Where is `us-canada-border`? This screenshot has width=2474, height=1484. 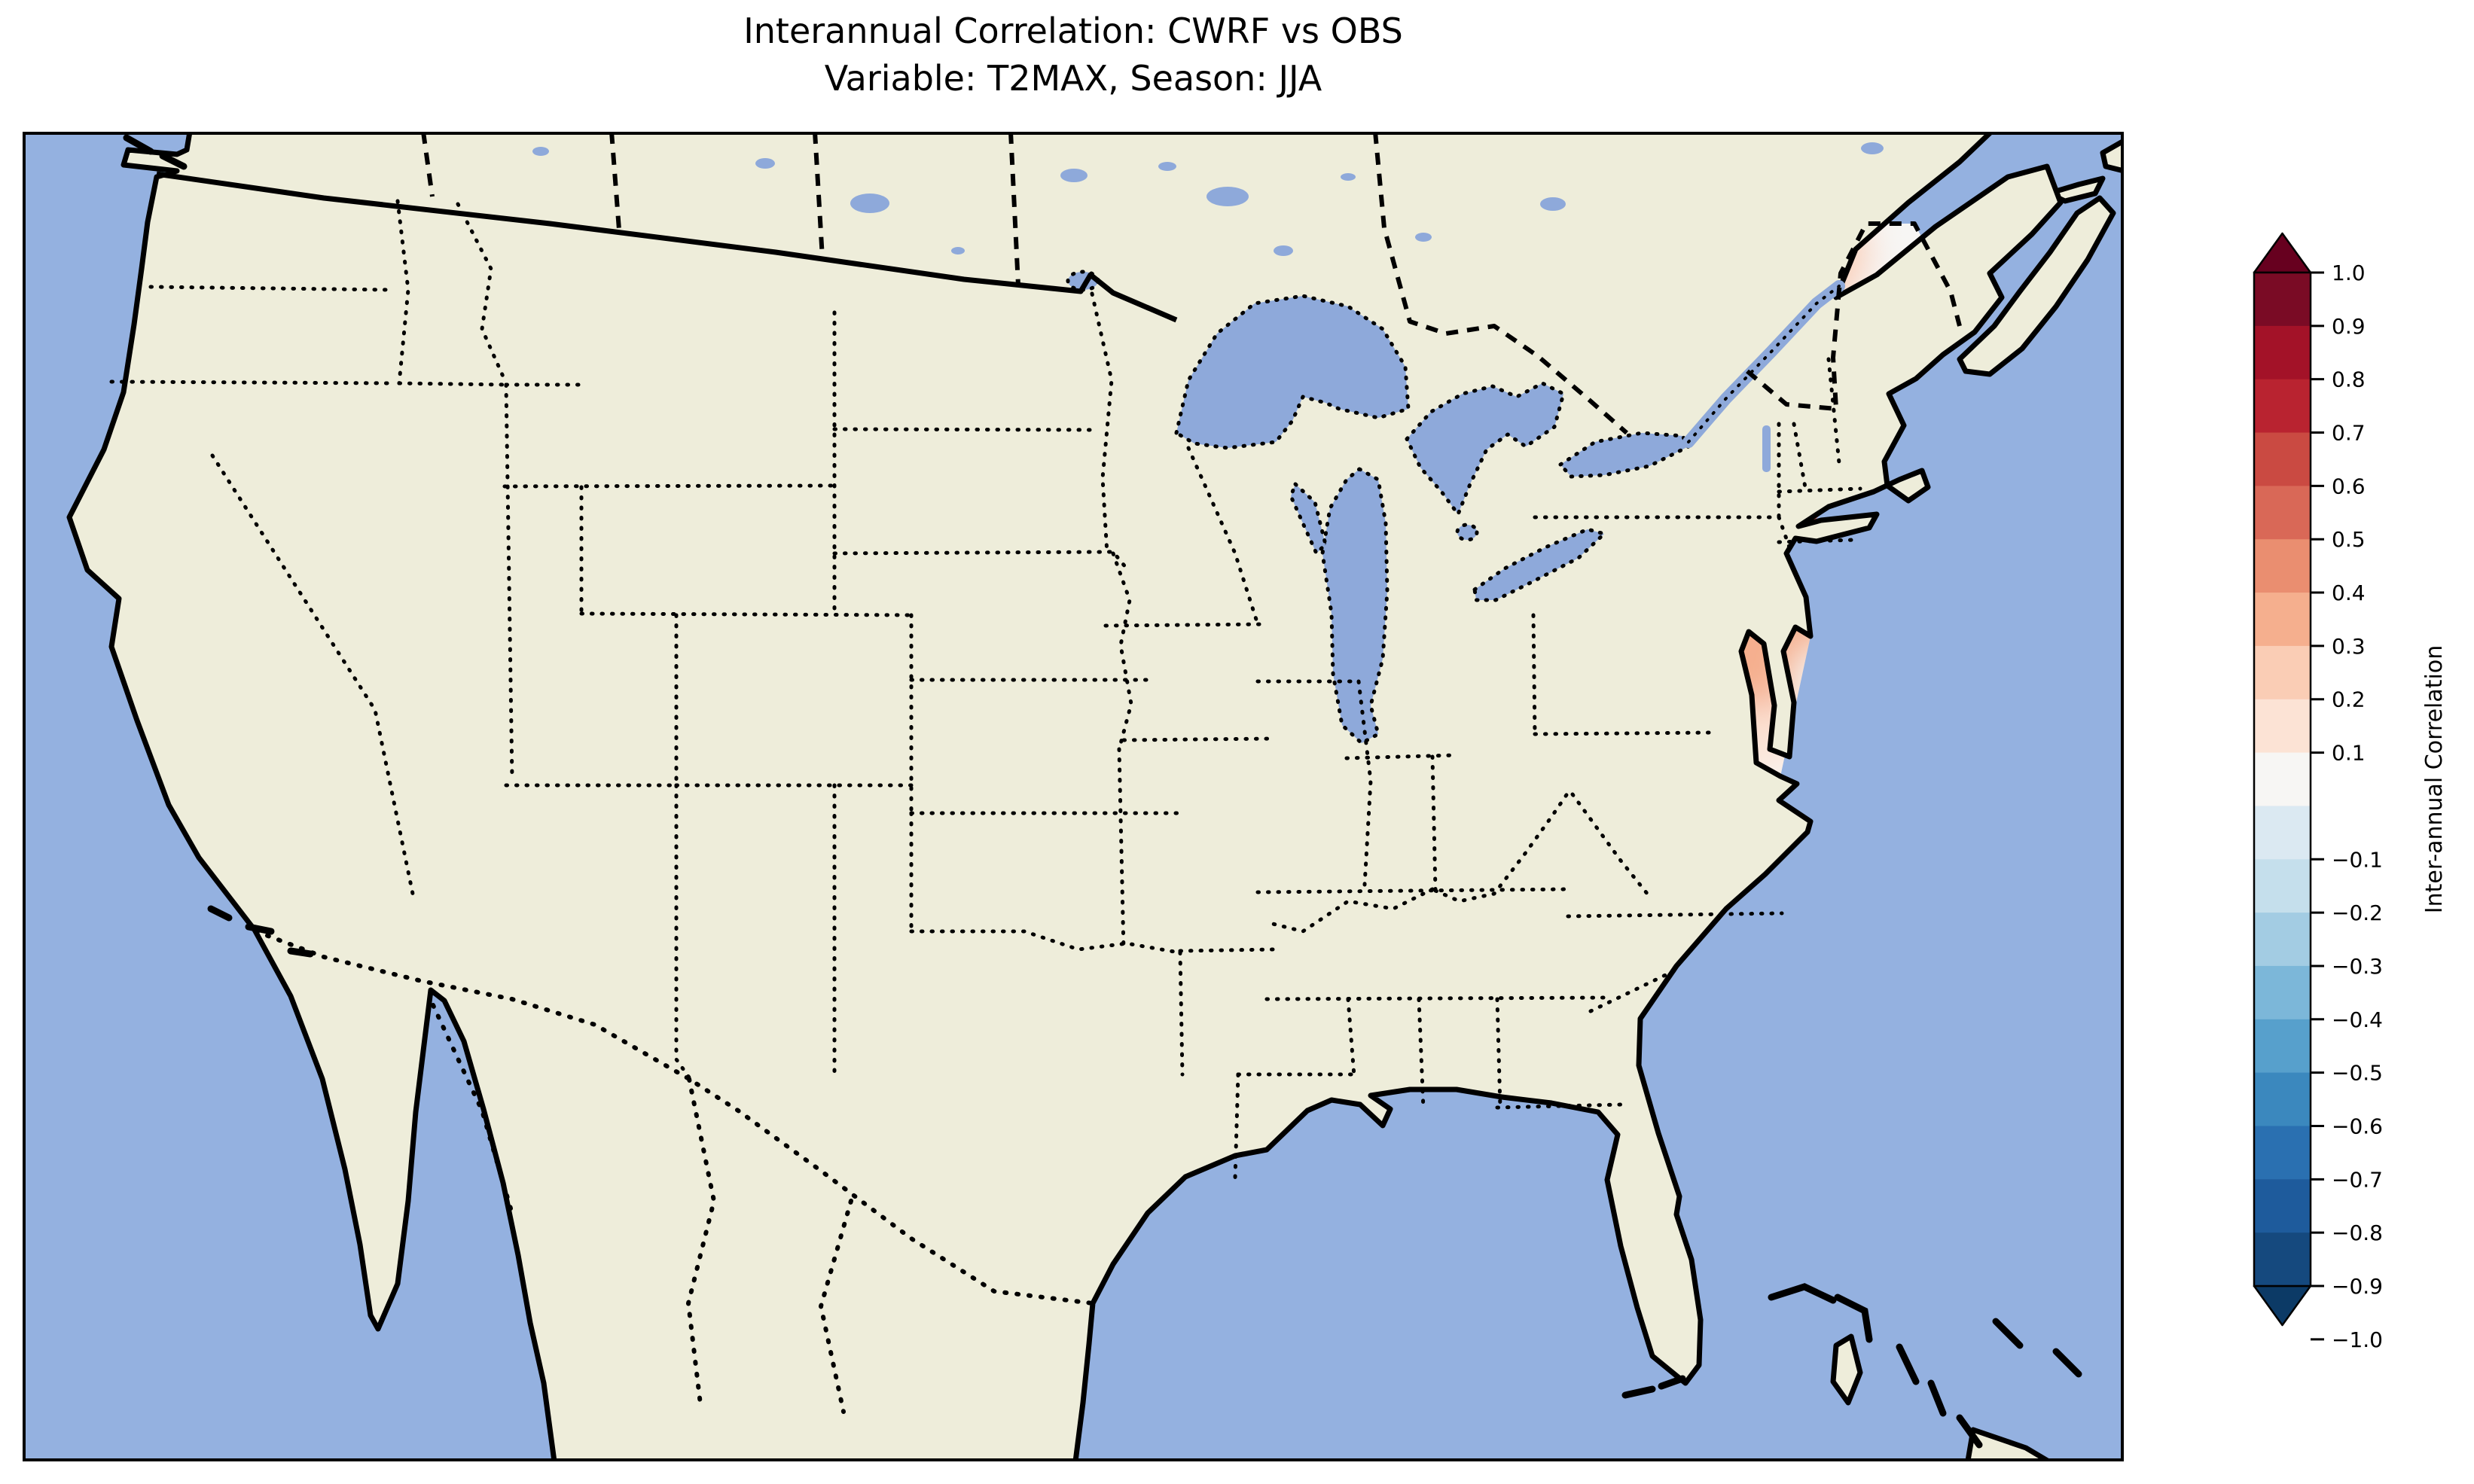 us-canada-border is located at coordinates (667, 247).